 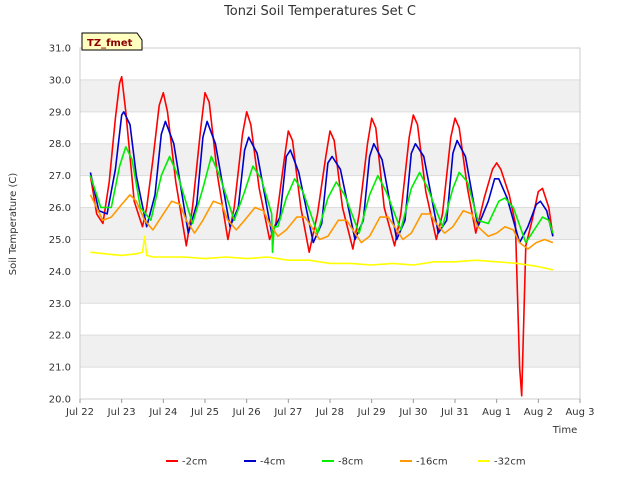 What do you see at coordinates (60, 144) in the screenshot?
I see `y-tick-label: 28.0` at bounding box center [60, 144].